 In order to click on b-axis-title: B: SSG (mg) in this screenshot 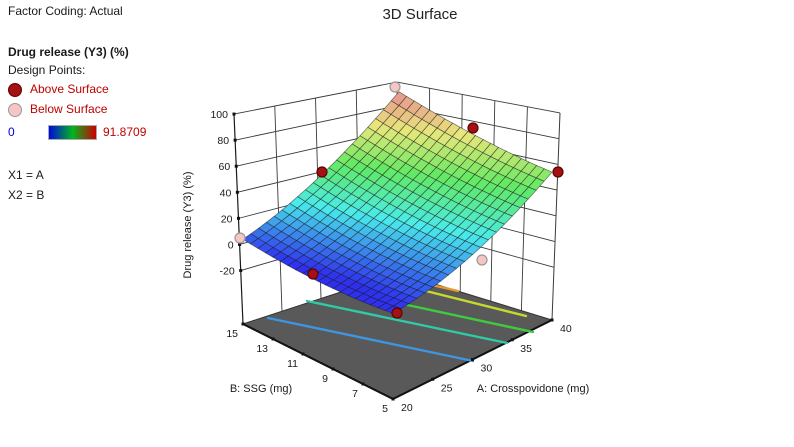, I will do `click(261, 389)`.